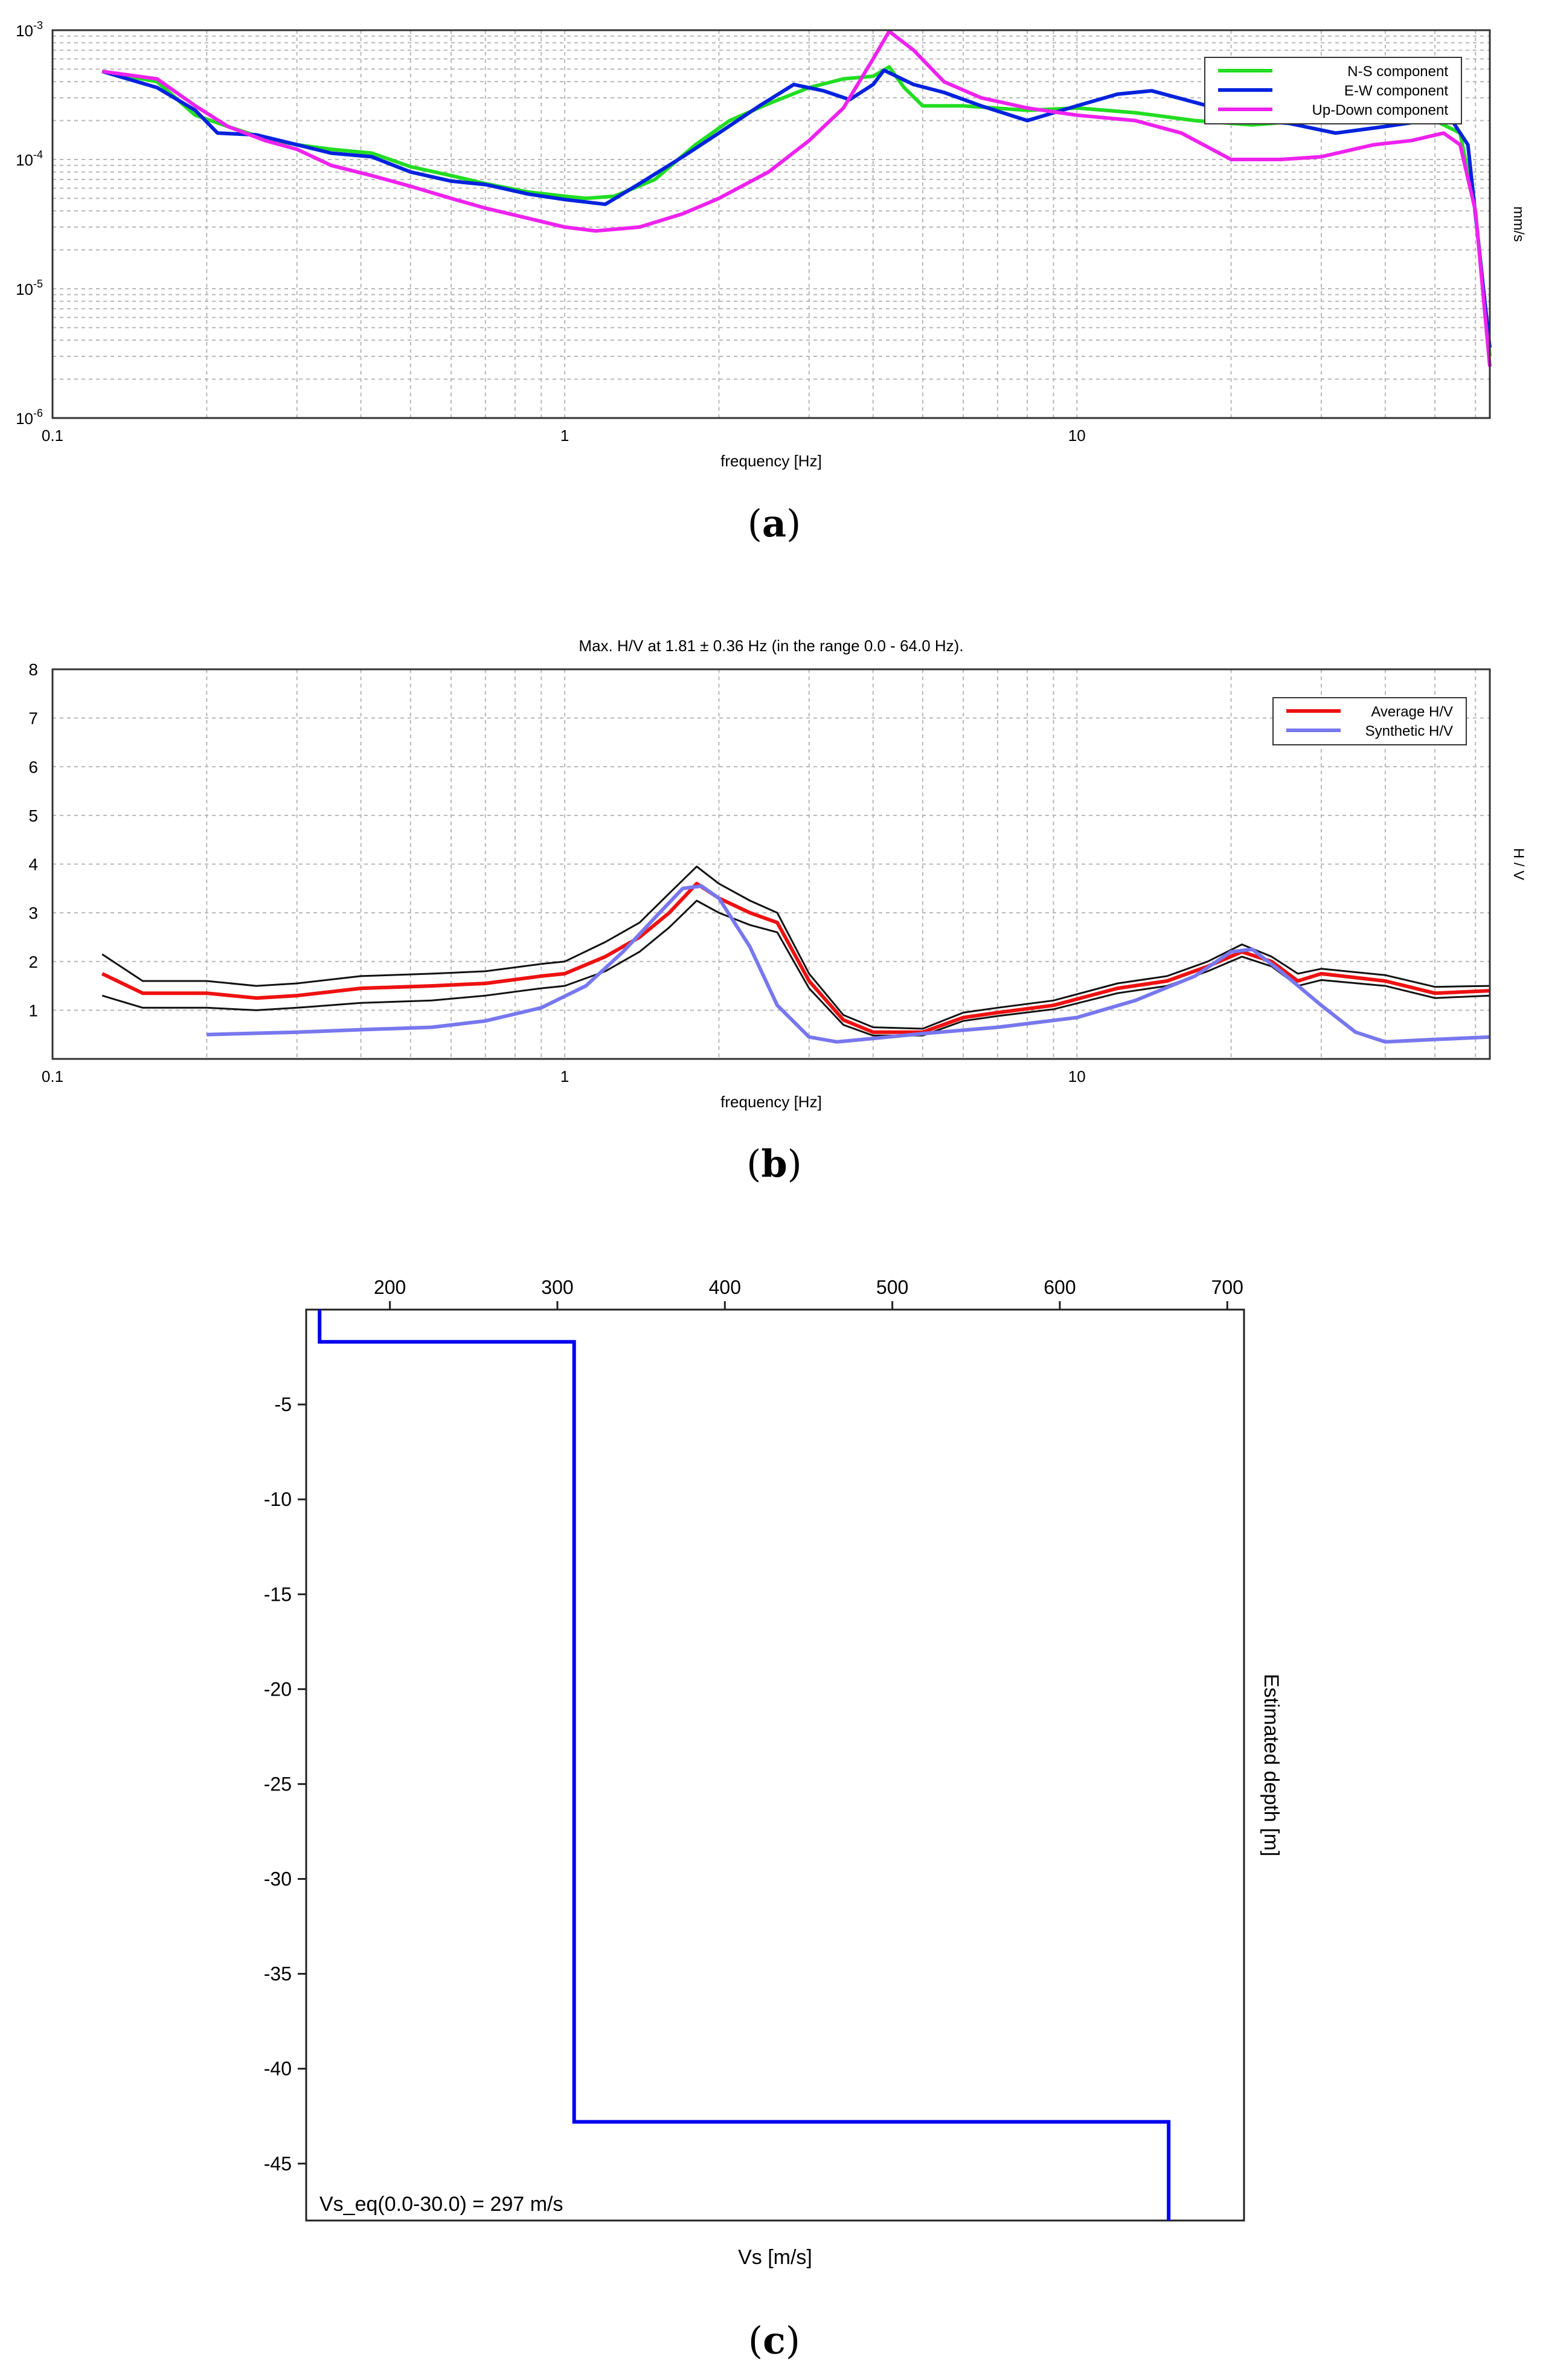  I want to click on y-axis-label: Estimated depth [m], so click(1271, 1765).